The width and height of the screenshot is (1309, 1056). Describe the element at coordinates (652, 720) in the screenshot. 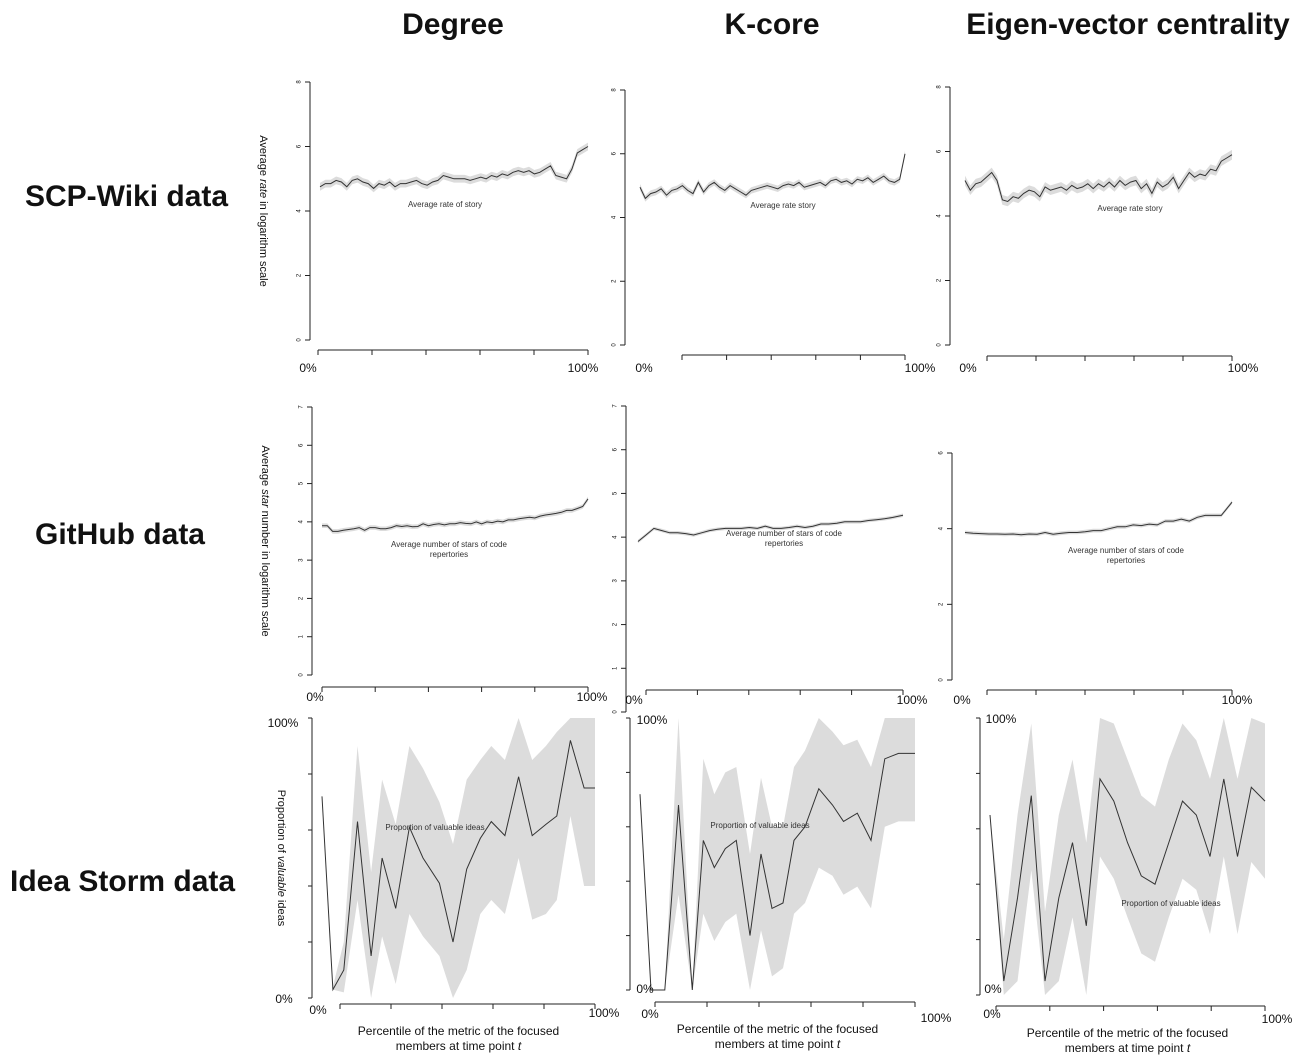

I see `y-tick-label-max: 100%` at that location.